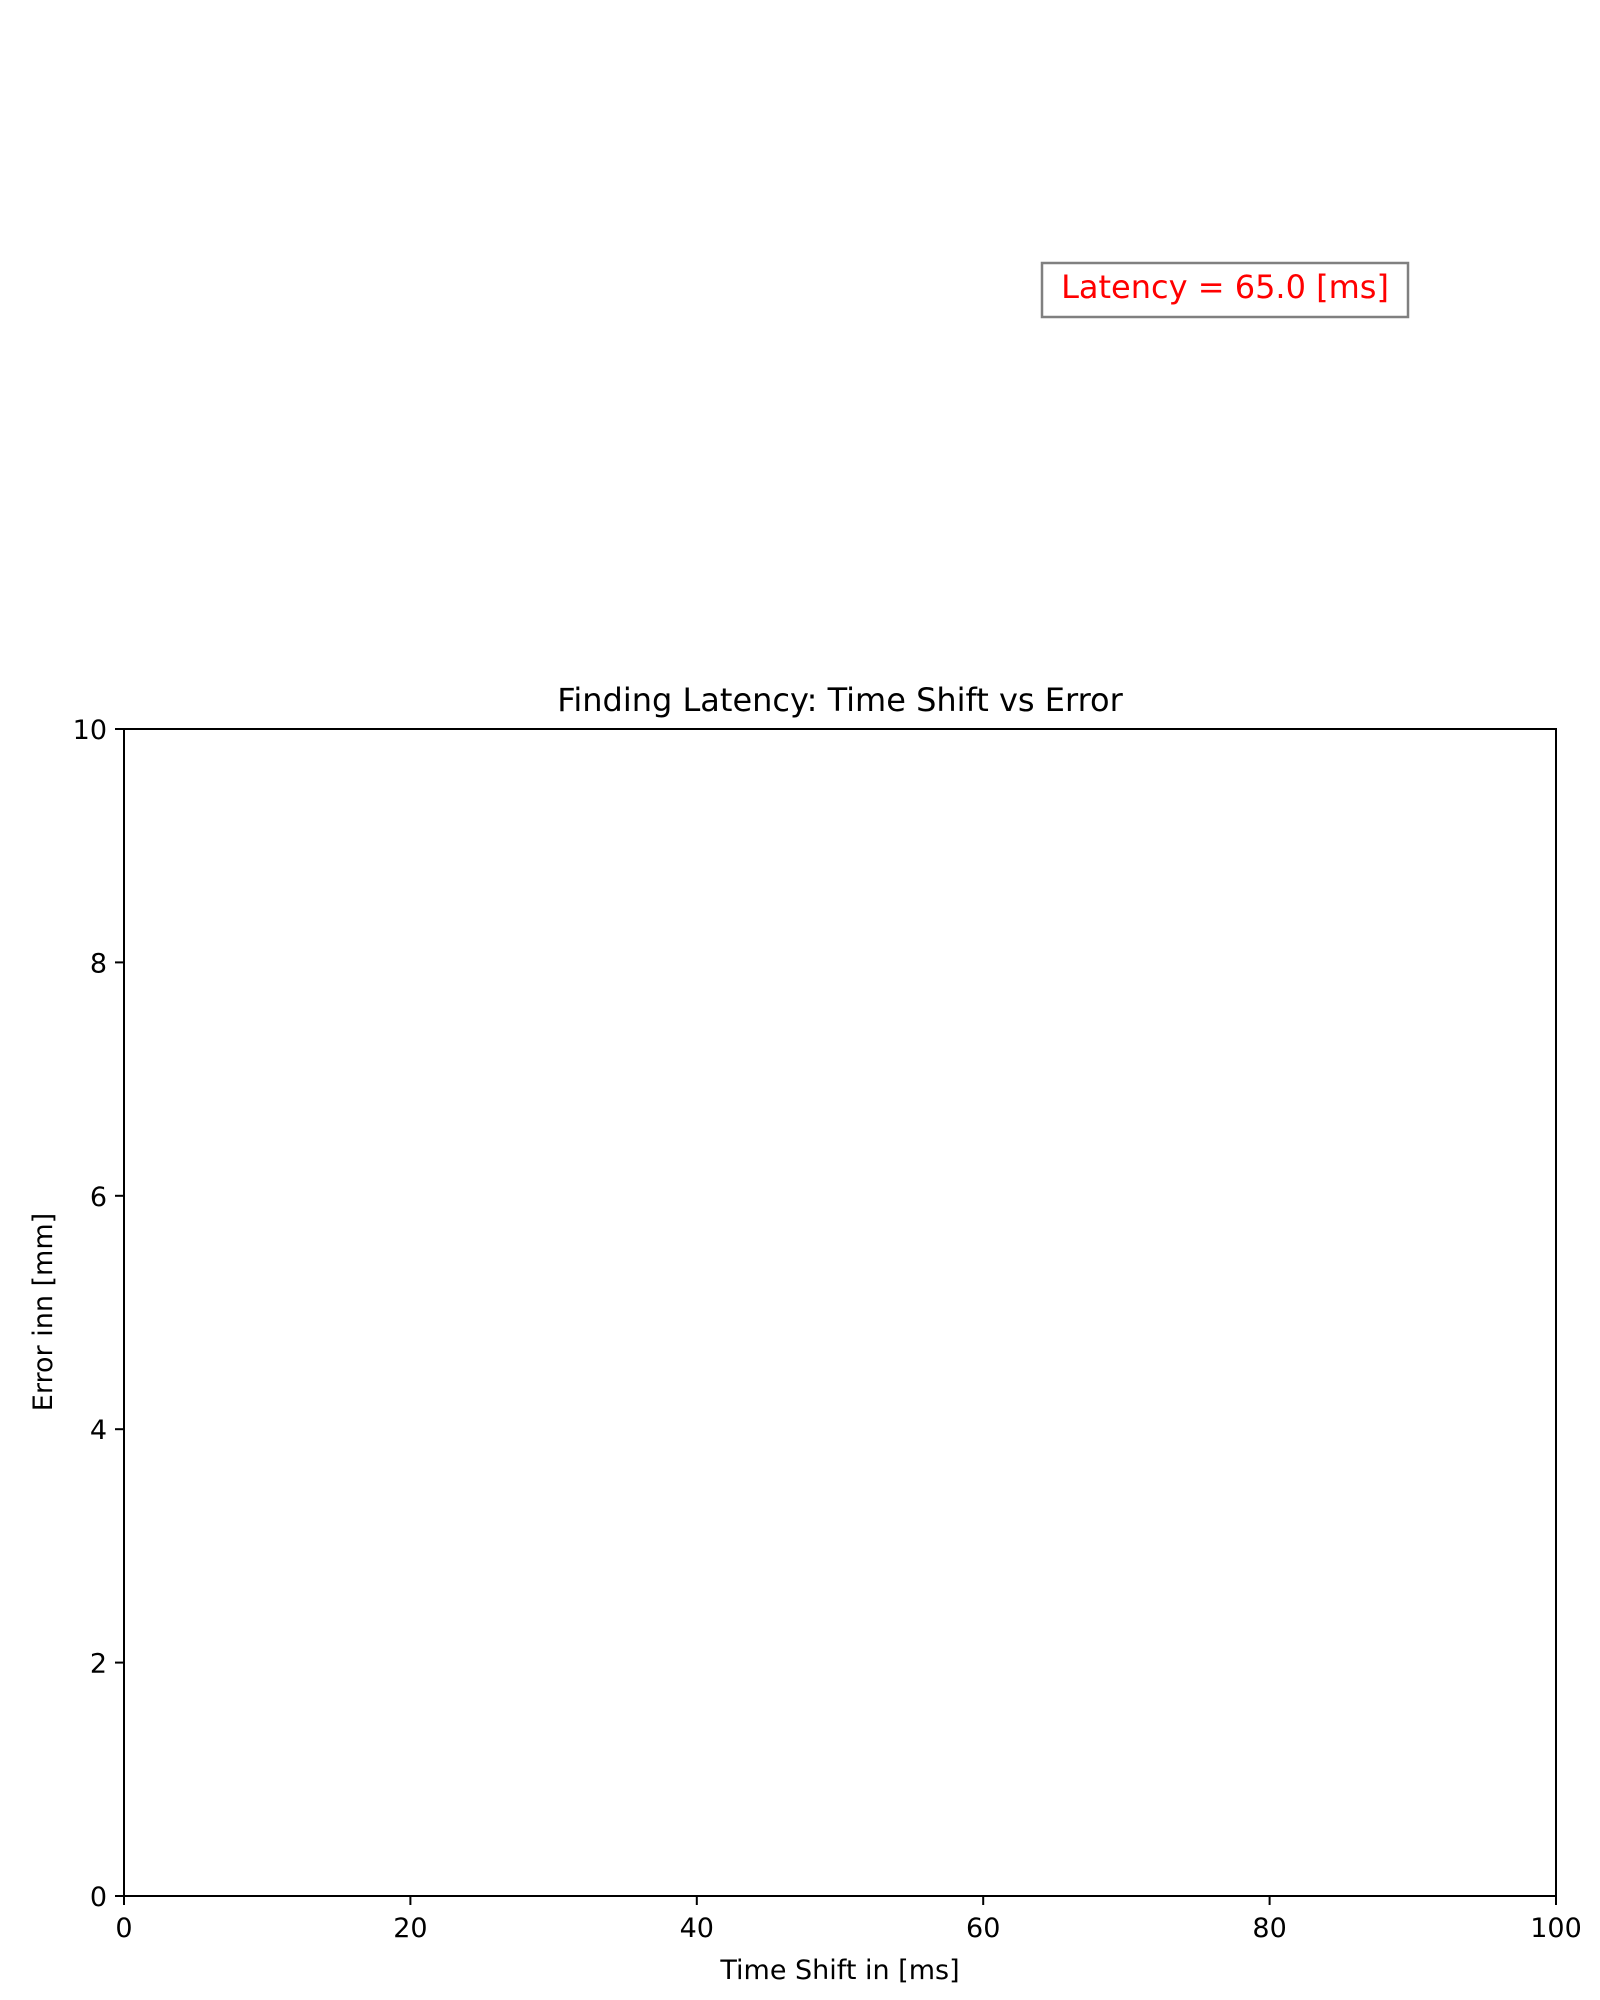 Image resolution: width=1600 pixels, height=2000 pixels. Describe the element at coordinates (848, 1920) in the screenshot. I see `x-axis-ticks: 0 20 40 60 80 100` at that location.